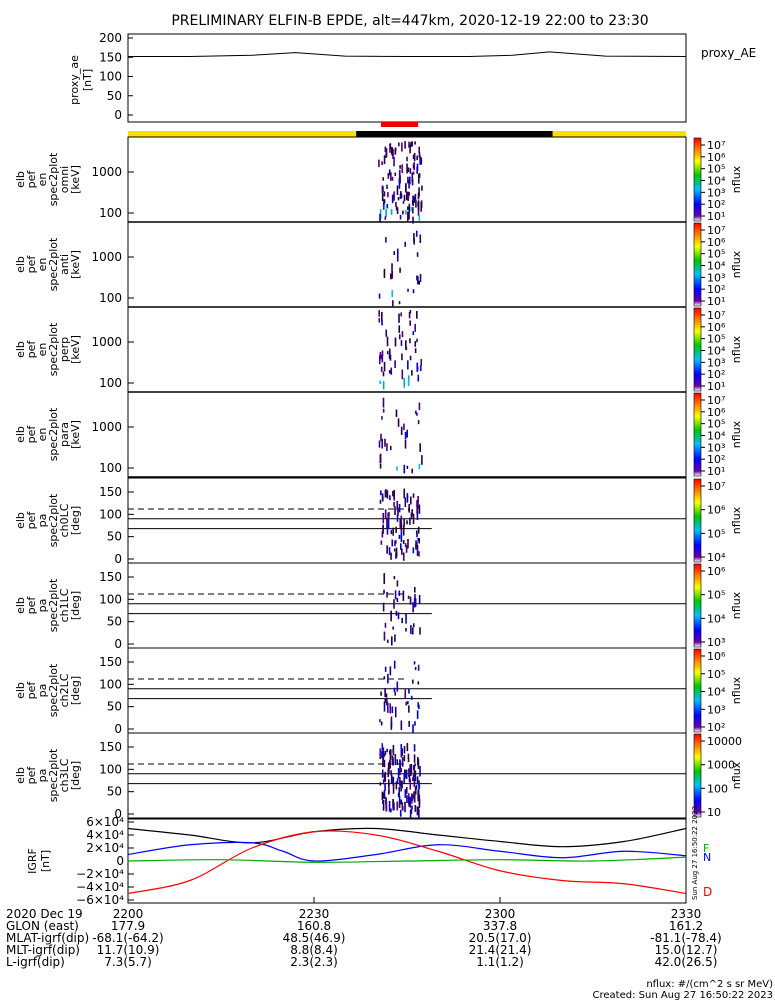 This screenshot has width=775, height=1000. What do you see at coordinates (500, 926) in the screenshot?
I see `footer-row-value: 337.8` at bounding box center [500, 926].